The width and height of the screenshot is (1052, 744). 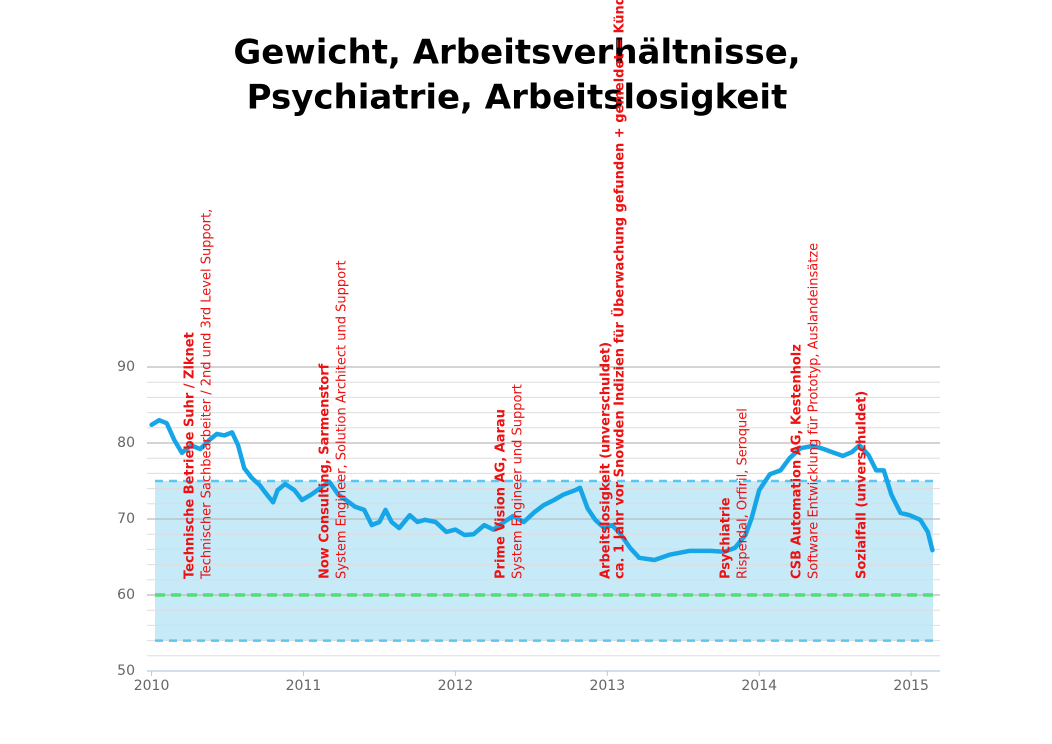 What do you see at coordinates (911, 686) in the screenshot?
I see `x-tick-label: 2015` at bounding box center [911, 686].